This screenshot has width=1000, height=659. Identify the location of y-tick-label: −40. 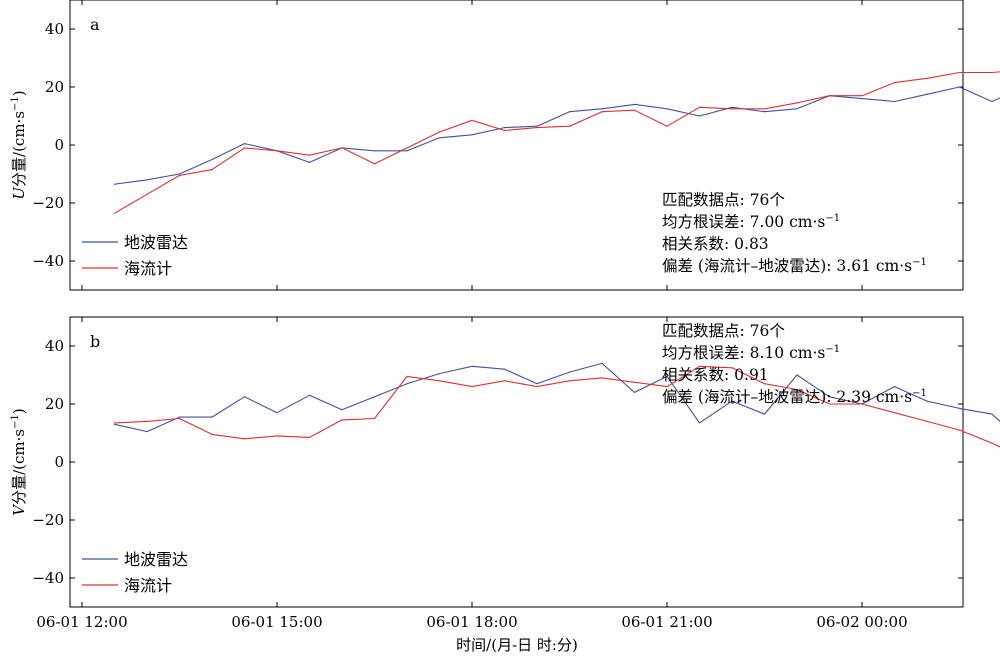
(48, 261).